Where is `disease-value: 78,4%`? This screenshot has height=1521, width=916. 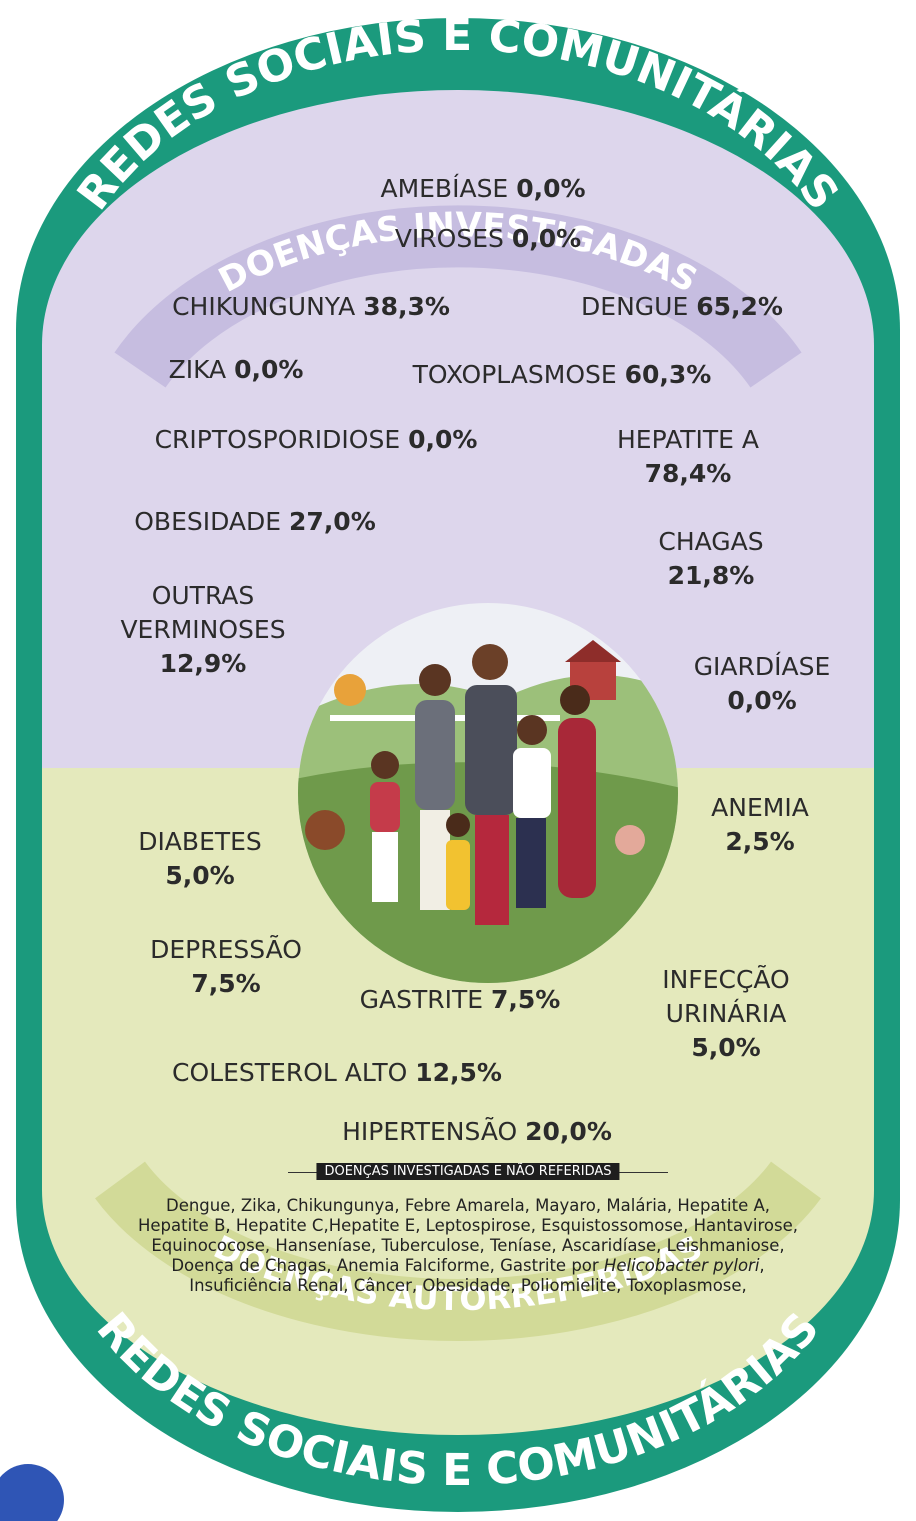
disease-value: 78,4% is located at coordinates (688, 473).